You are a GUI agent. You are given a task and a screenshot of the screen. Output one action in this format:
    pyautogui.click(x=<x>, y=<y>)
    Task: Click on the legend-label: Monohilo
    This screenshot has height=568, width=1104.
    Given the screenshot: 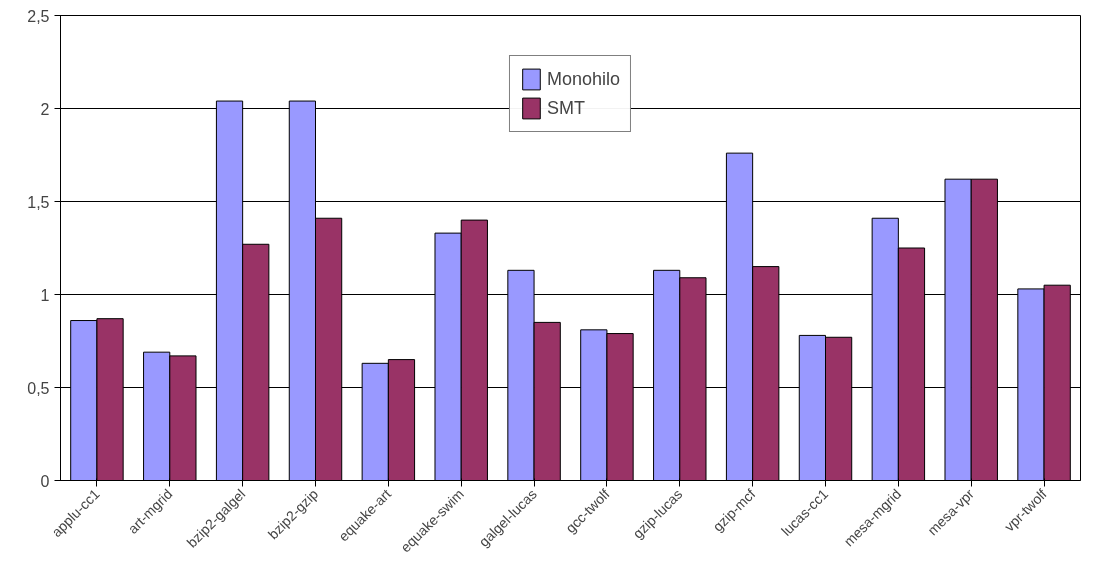 What is the action you would take?
    pyautogui.click(x=583, y=79)
    